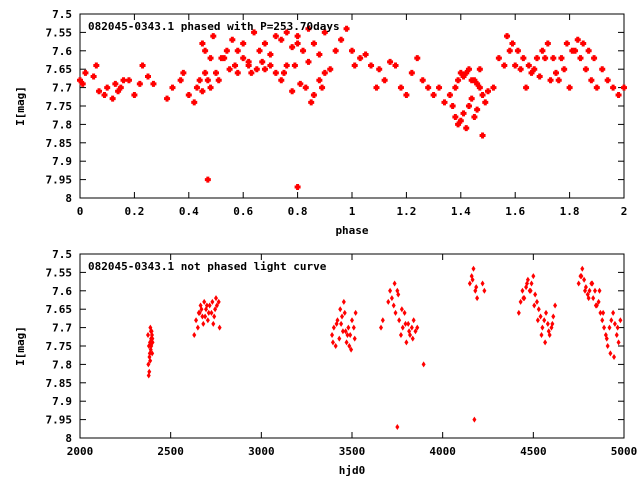 This screenshot has width=640, height=480. I want to click on x-tick-label: 0.6, so click(243, 211).